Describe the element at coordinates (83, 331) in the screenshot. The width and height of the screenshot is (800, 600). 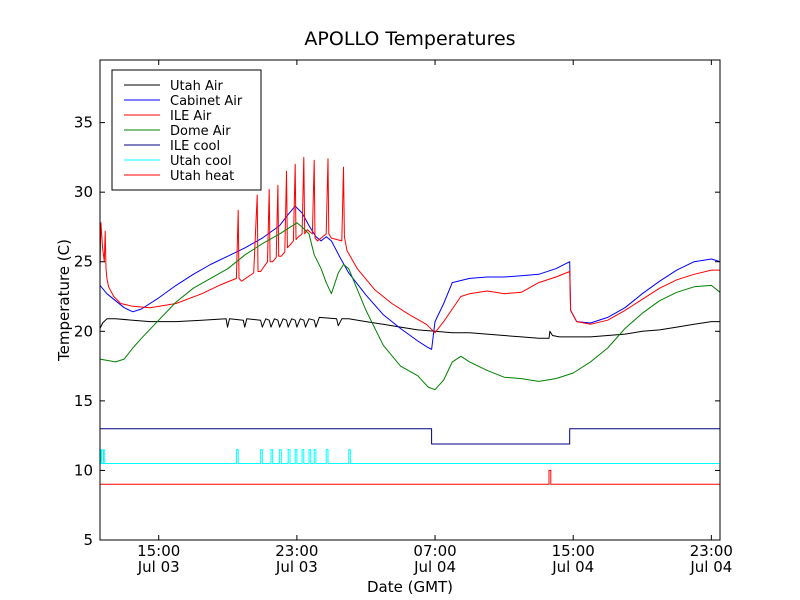
I see `y-tick-label: 20` at that location.